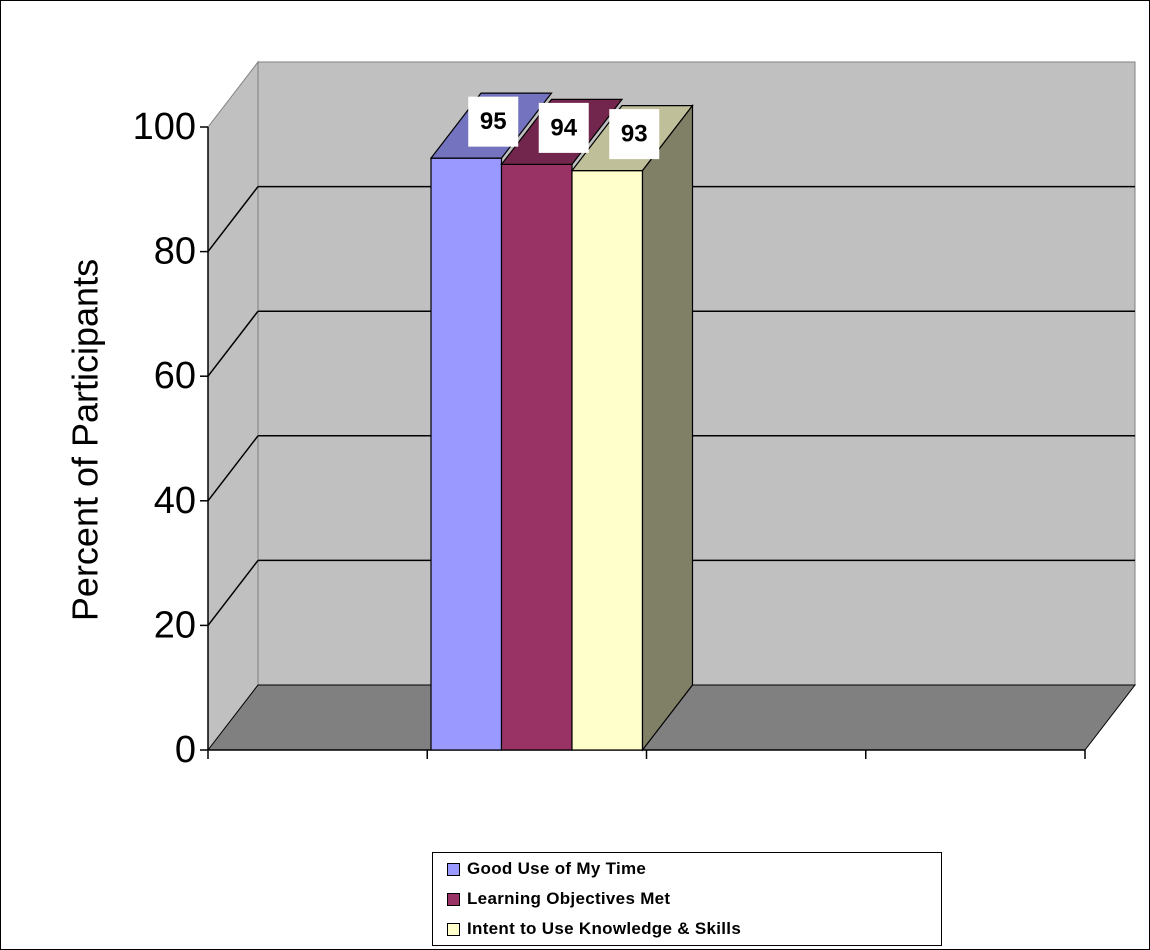 The width and height of the screenshot is (1150, 950). I want to click on y-tick-label: 60, so click(175, 376).